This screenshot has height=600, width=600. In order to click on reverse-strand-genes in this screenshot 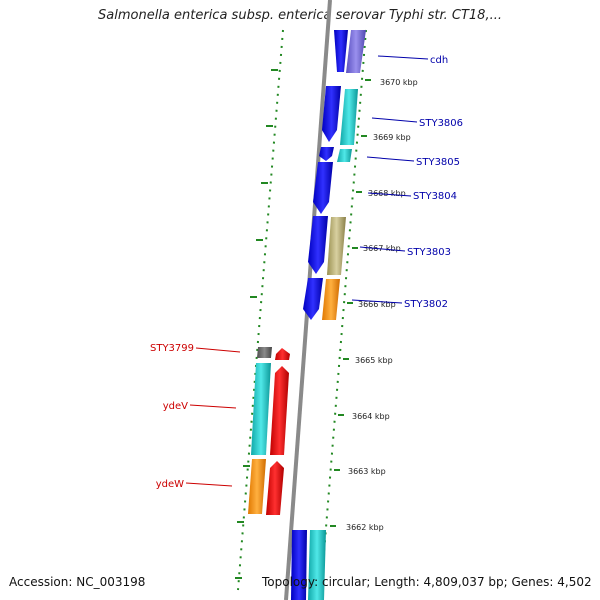, I will do `click(269, 431)`.